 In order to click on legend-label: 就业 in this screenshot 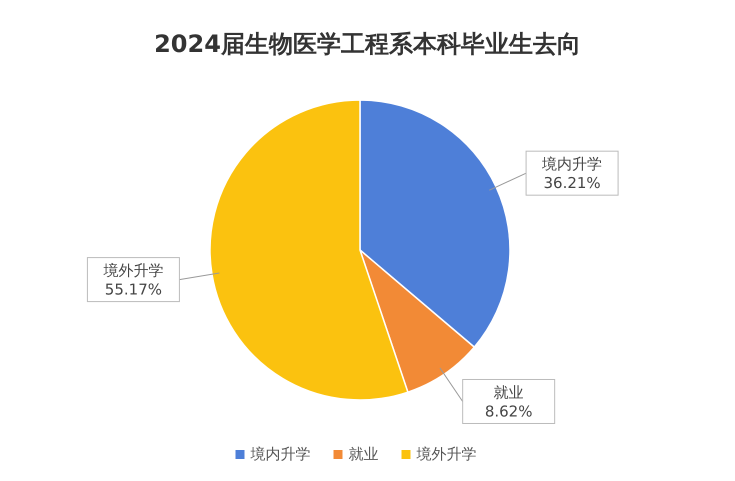, I will do `click(363, 454)`.